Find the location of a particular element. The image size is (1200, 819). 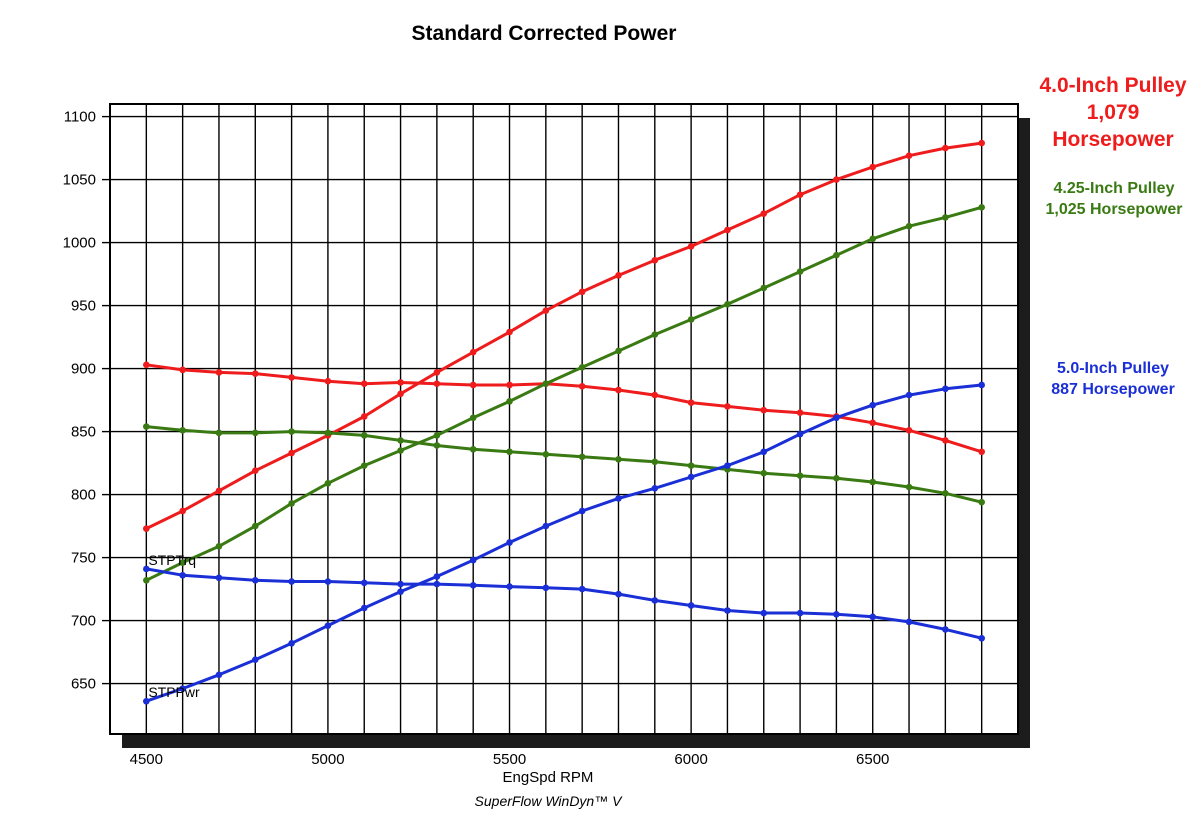

legend-entry-4-25-inch-pulley: 4.25-Inch Pulley 1,025 Horsepower is located at coordinates (1114, 199).